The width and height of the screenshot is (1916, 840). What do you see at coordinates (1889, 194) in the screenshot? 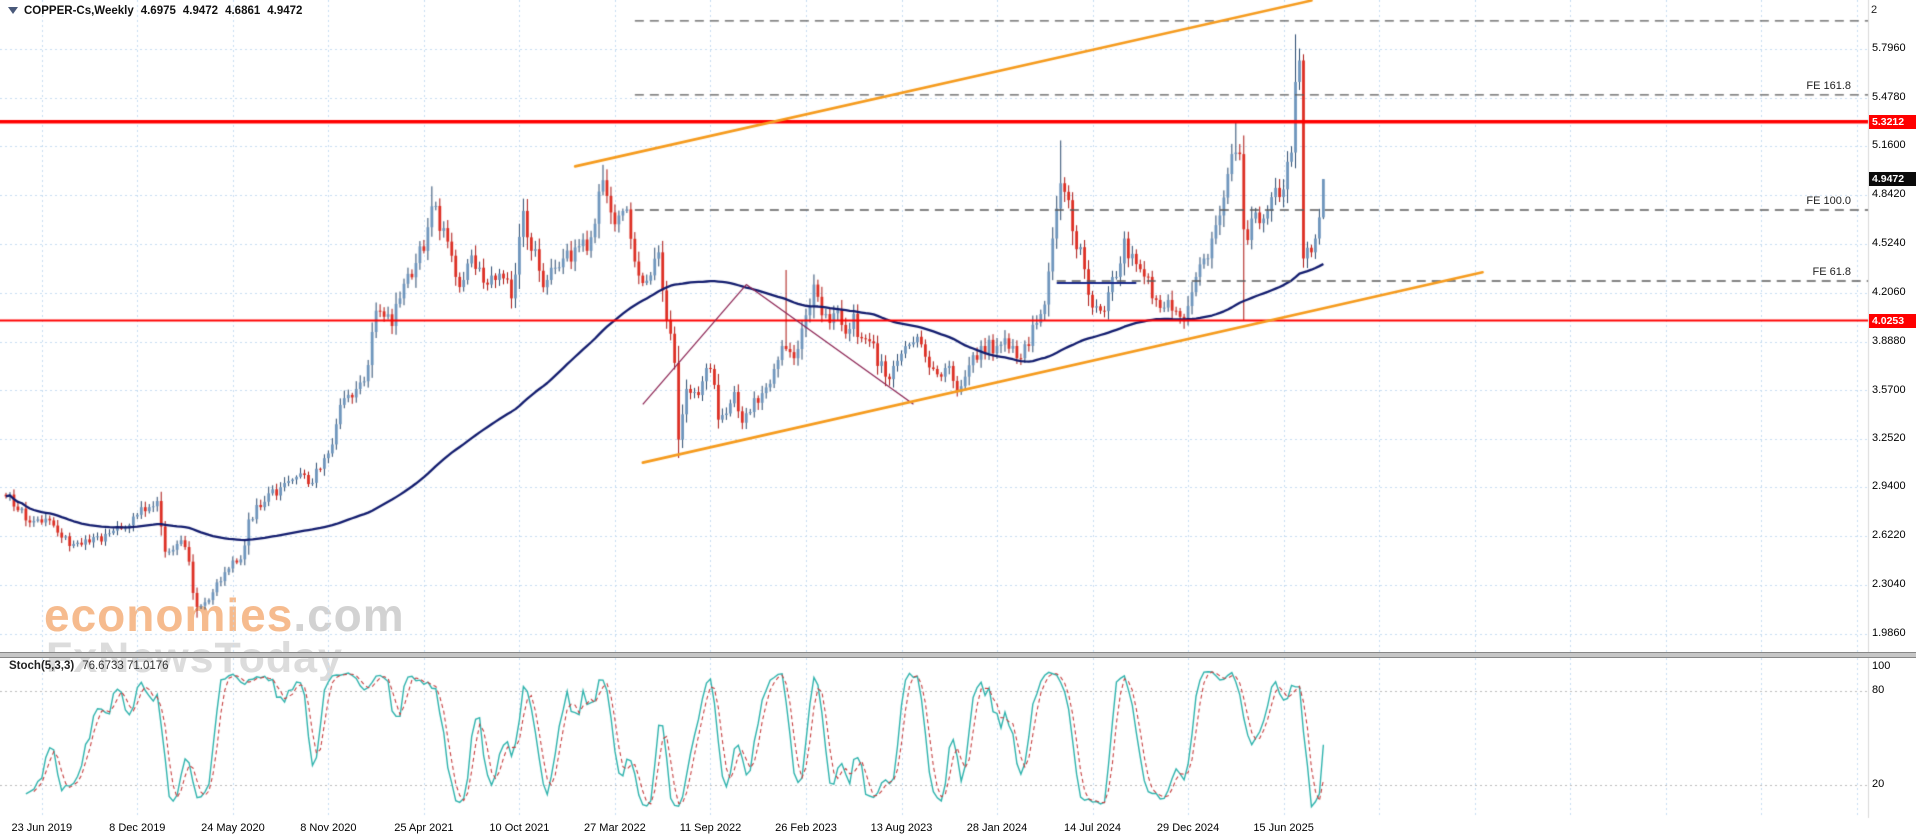
I see `price-axis-label: 4.8420` at bounding box center [1889, 194].